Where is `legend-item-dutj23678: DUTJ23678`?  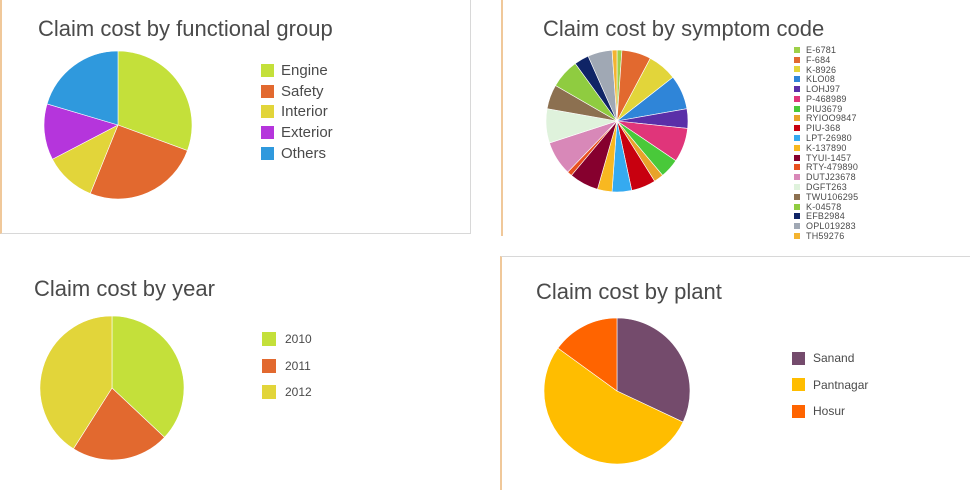
legend-item-dutj23678: DUTJ23678 is located at coordinates (826, 177).